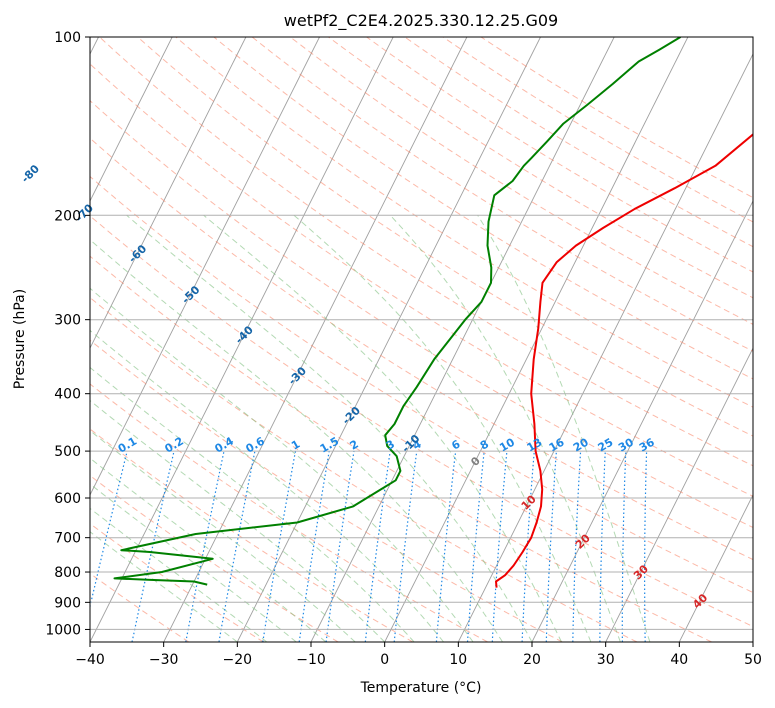  I want to click on mixing-ratio-label: 16, so click(557, 444).